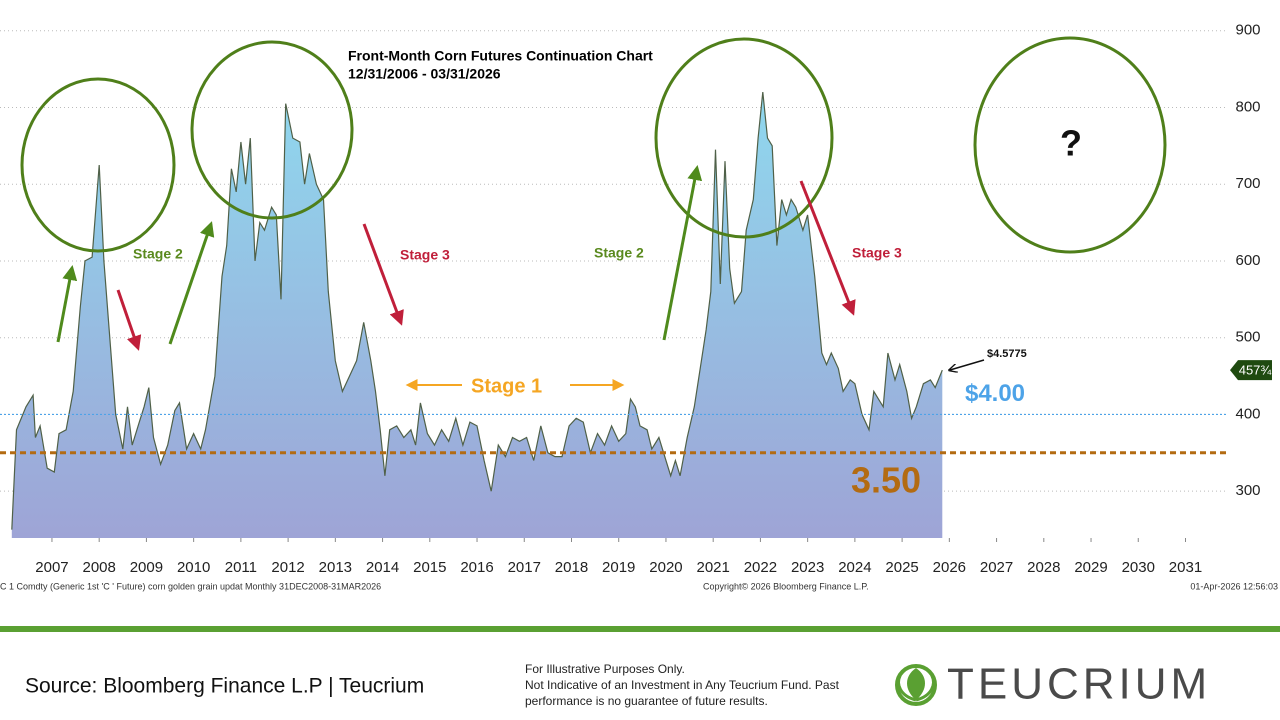 This screenshot has width=1280, height=720. Describe the element at coordinates (51, 567) in the screenshot. I see `x-tick-label: 2007` at that location.